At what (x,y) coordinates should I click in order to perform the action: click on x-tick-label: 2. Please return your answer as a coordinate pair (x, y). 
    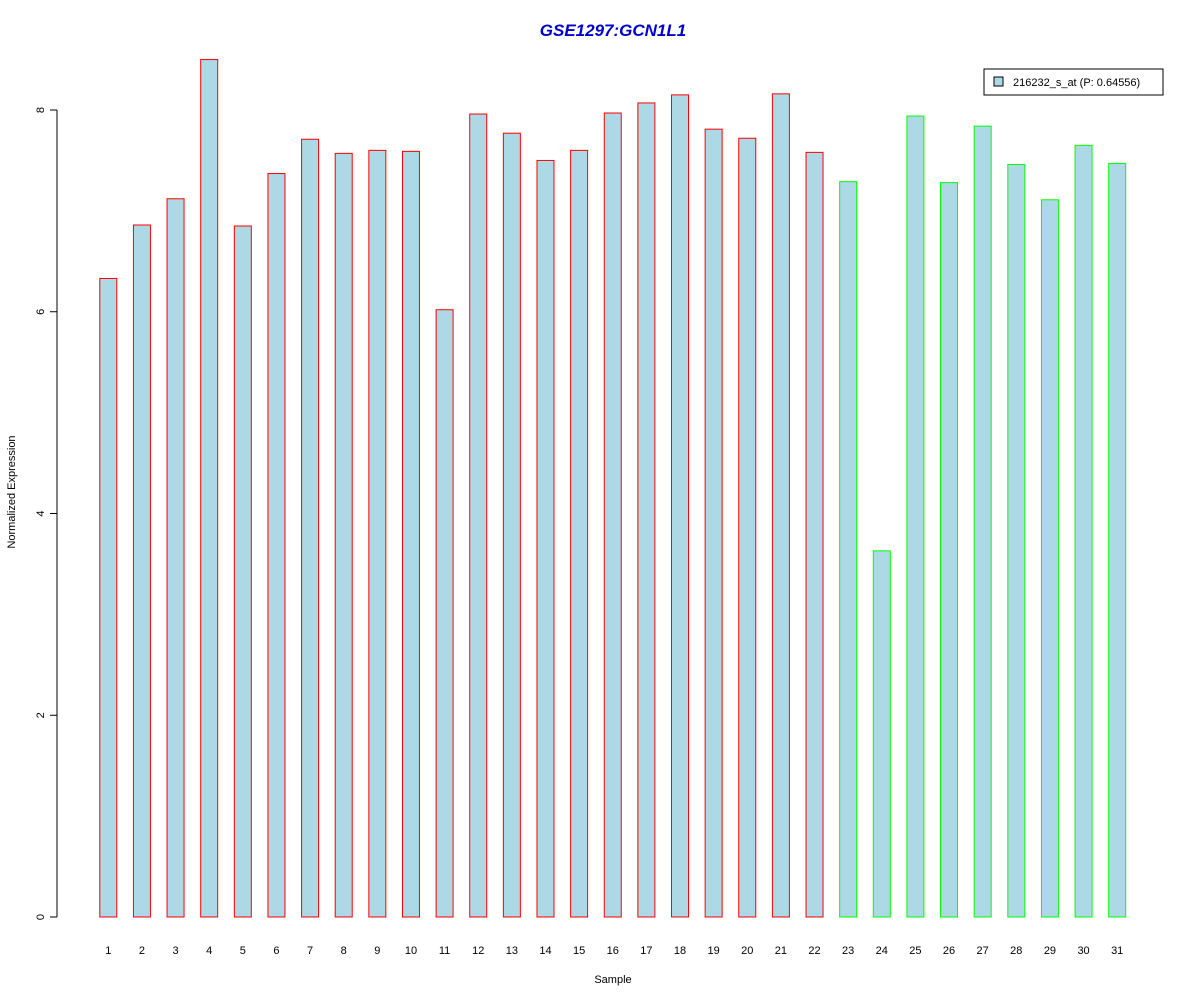
    Looking at the image, I should click on (142, 951).